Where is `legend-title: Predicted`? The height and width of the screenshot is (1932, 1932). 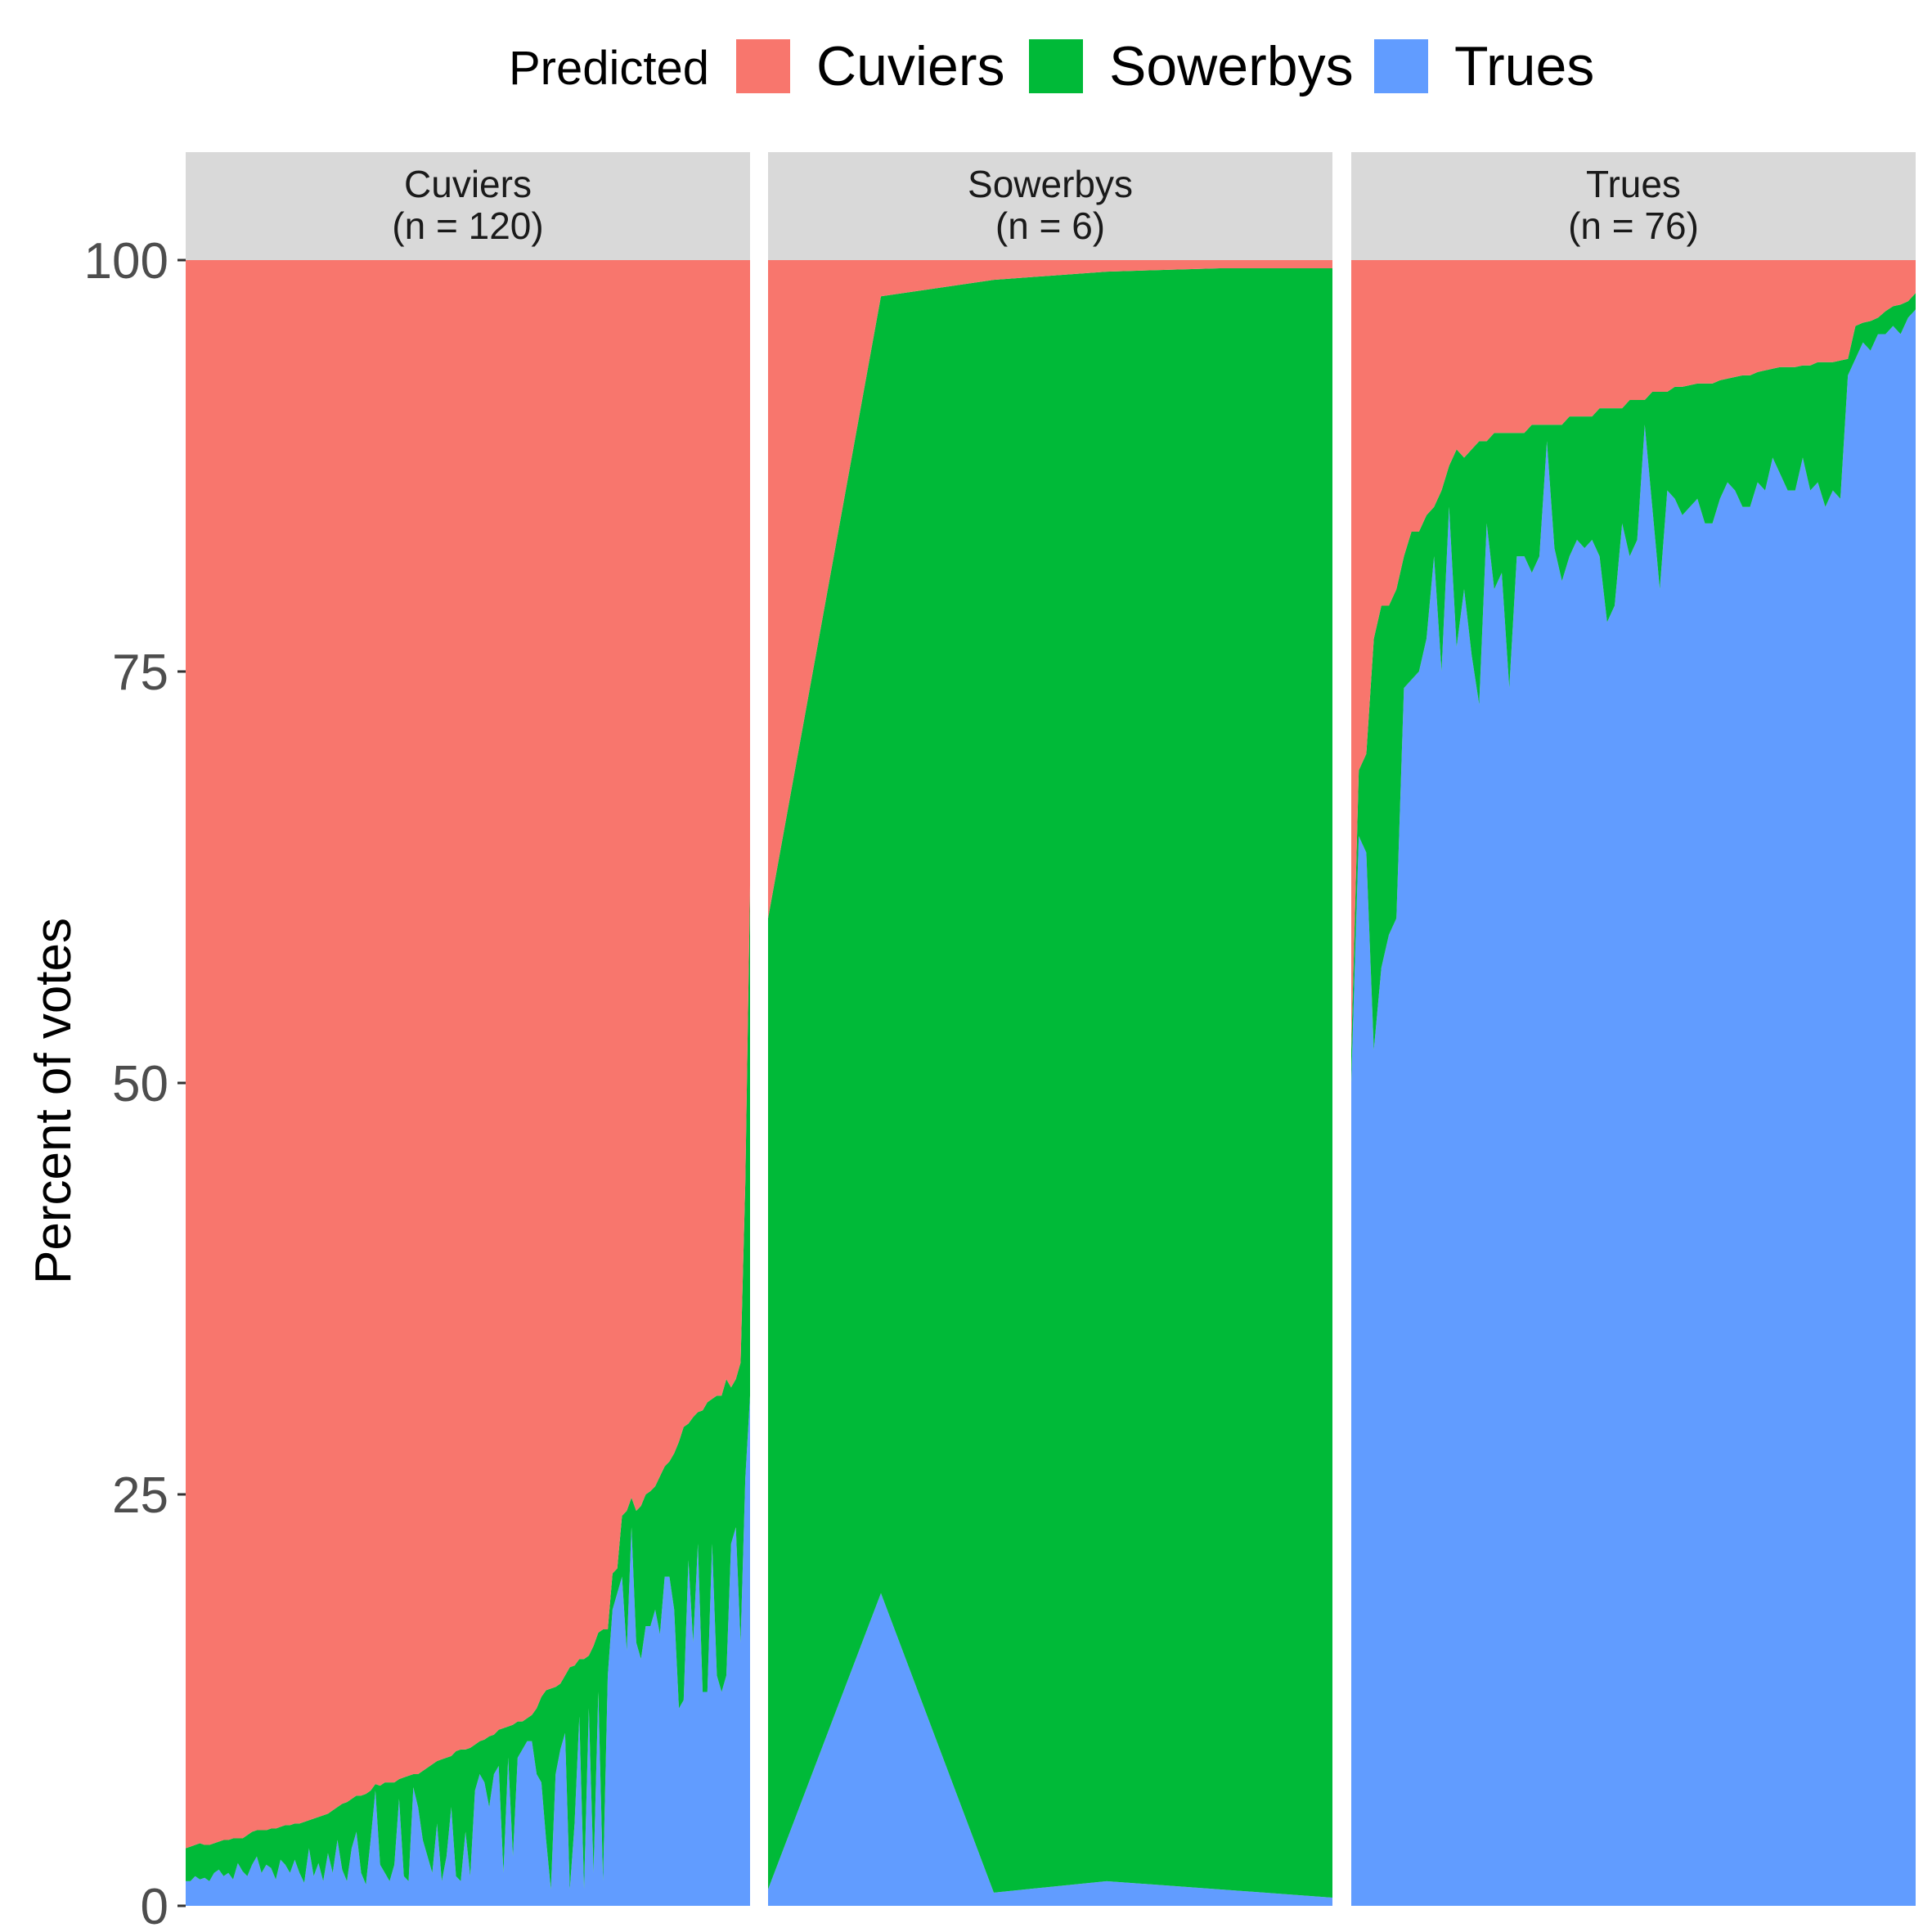
legend-title: Predicted is located at coordinates (609, 69).